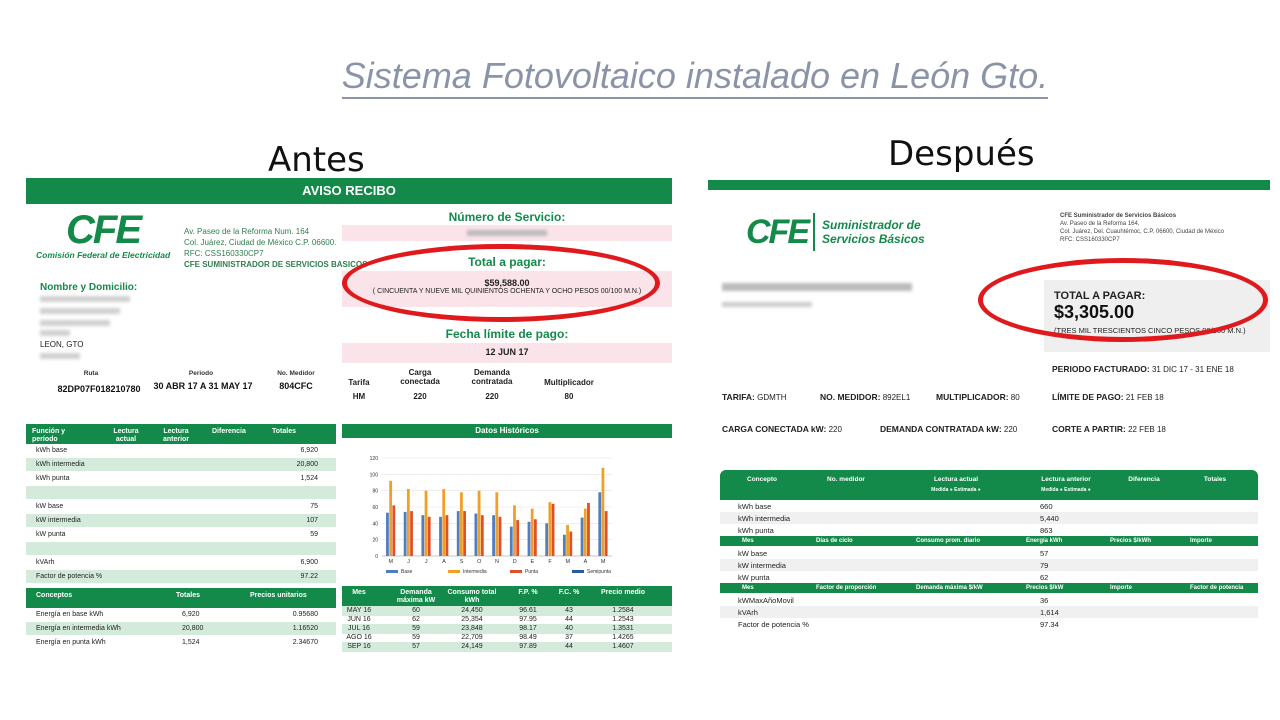  I want to click on hist-cell: 1.2543, so click(623, 619).